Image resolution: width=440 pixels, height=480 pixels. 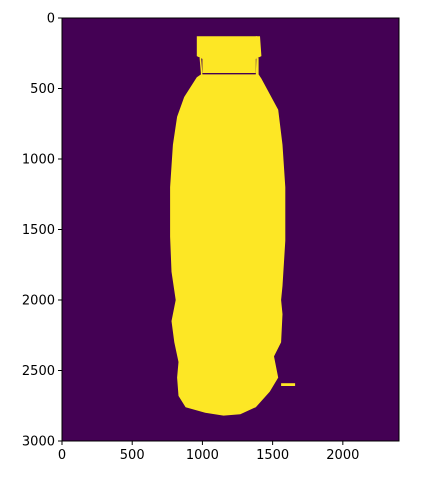 I want to click on y-tick-label: 1000, so click(x=38, y=160).